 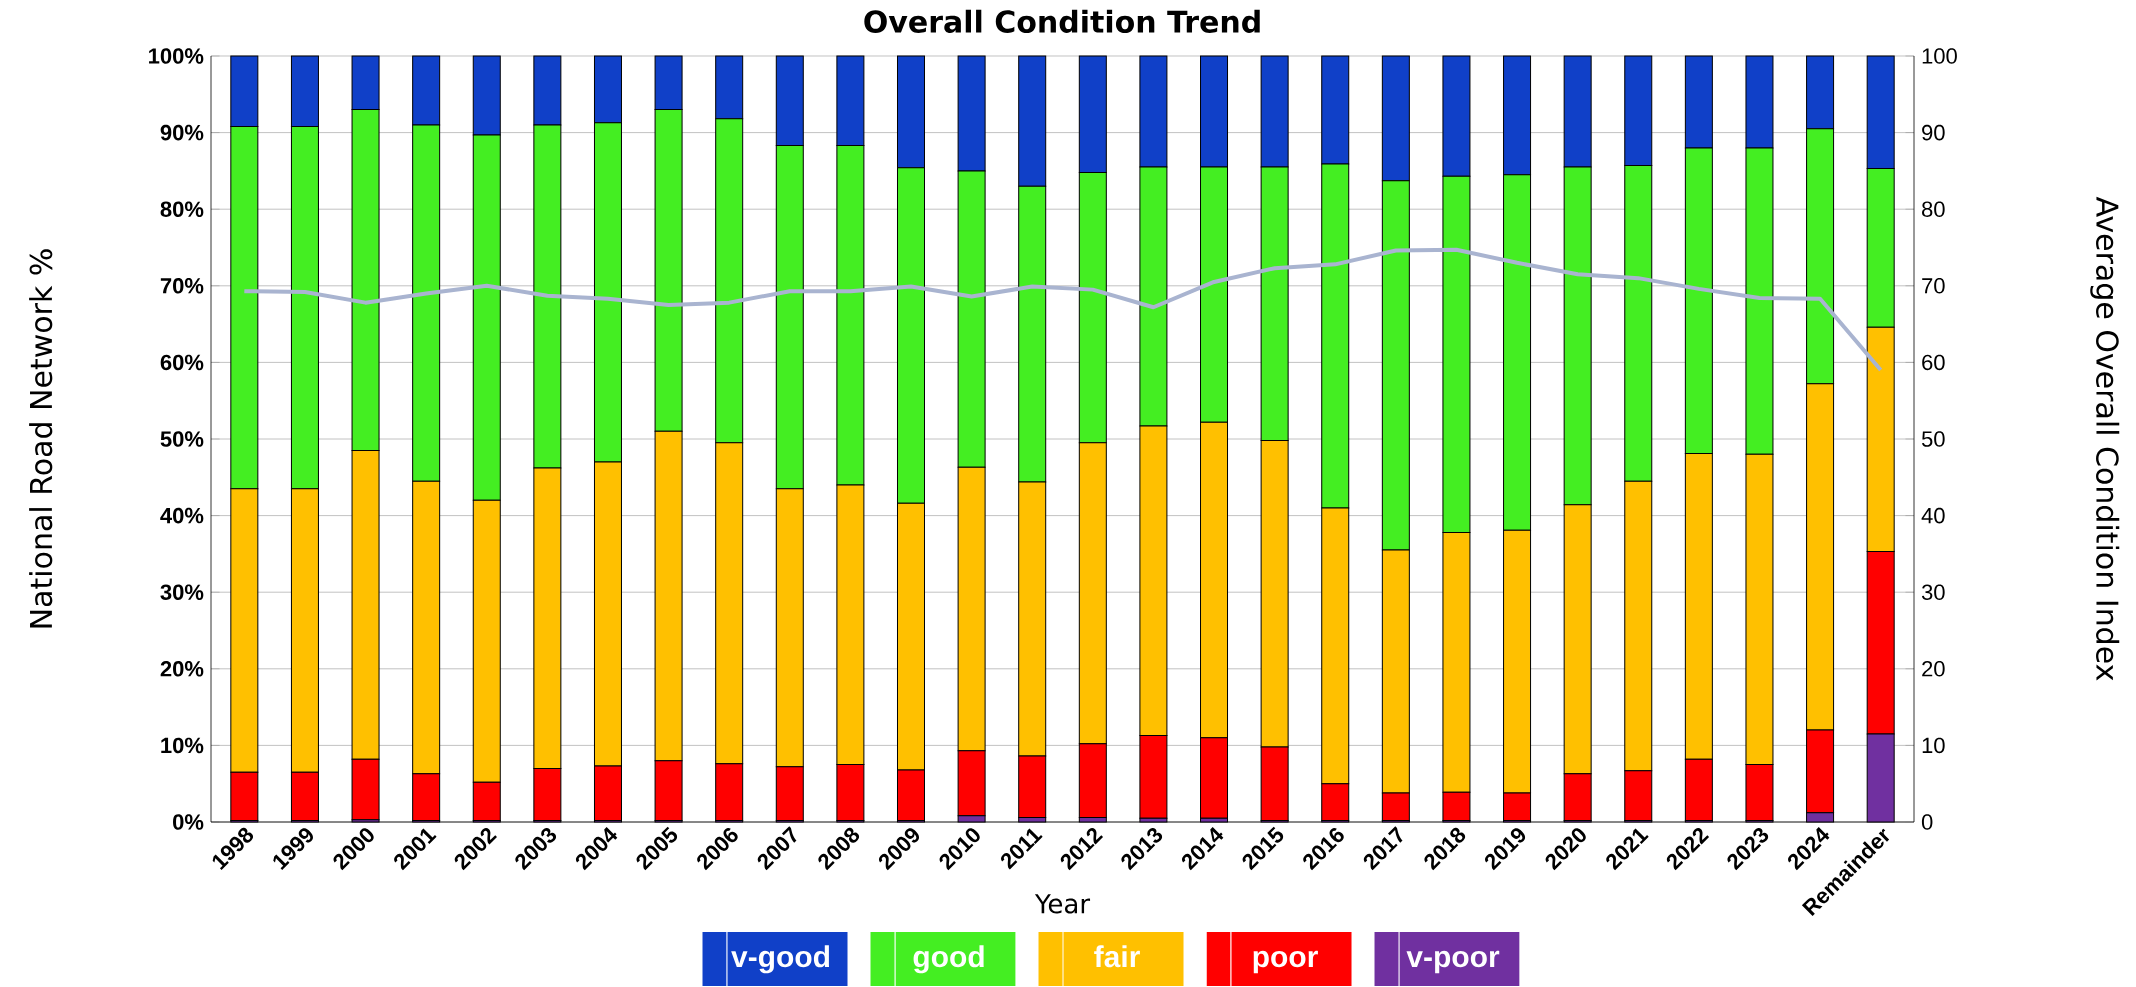 I want to click on y2-tick-label: 90, so click(x=1933, y=132).